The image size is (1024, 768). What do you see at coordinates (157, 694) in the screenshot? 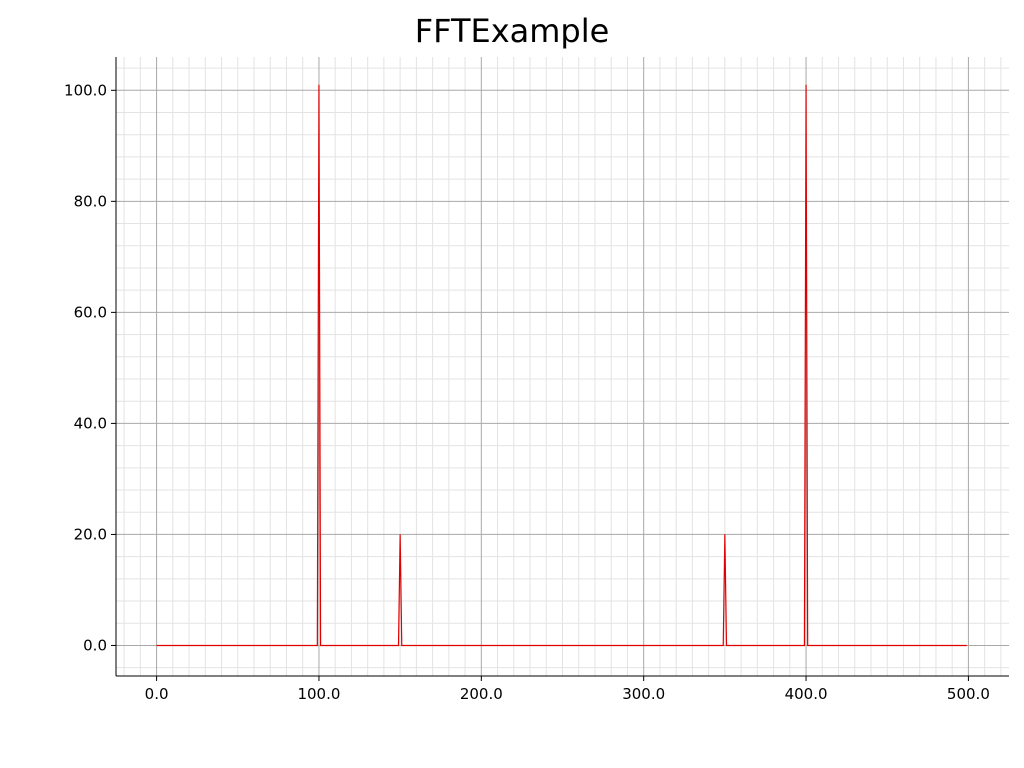
I see `x-tick-label: 0.0` at bounding box center [157, 694].